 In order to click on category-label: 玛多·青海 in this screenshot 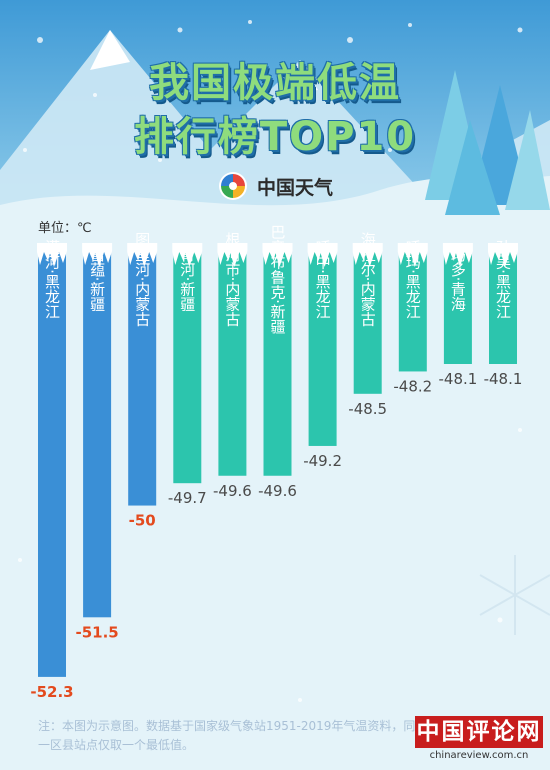, I will do `click(458, 279)`.